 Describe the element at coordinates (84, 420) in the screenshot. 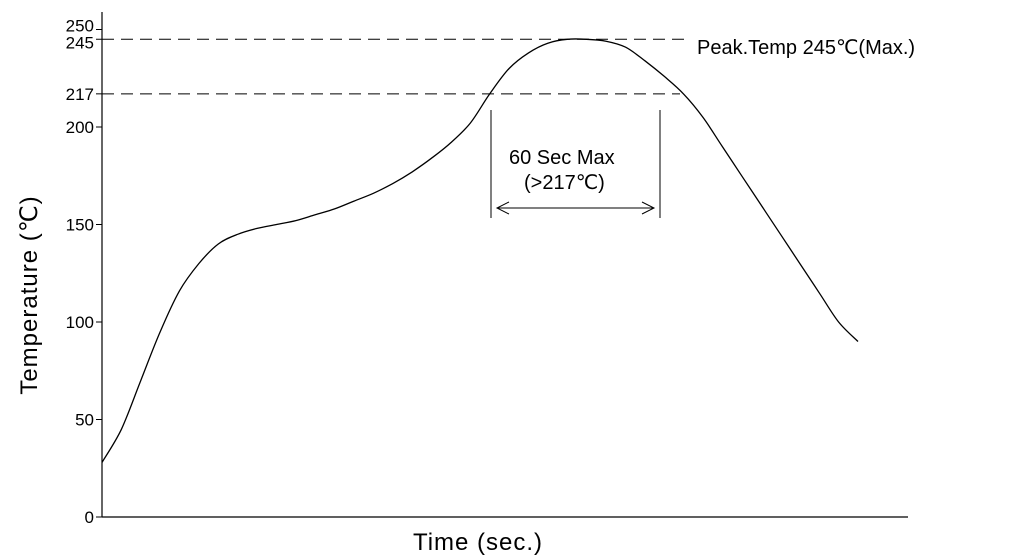

I see `y-tick-label: 50` at that location.